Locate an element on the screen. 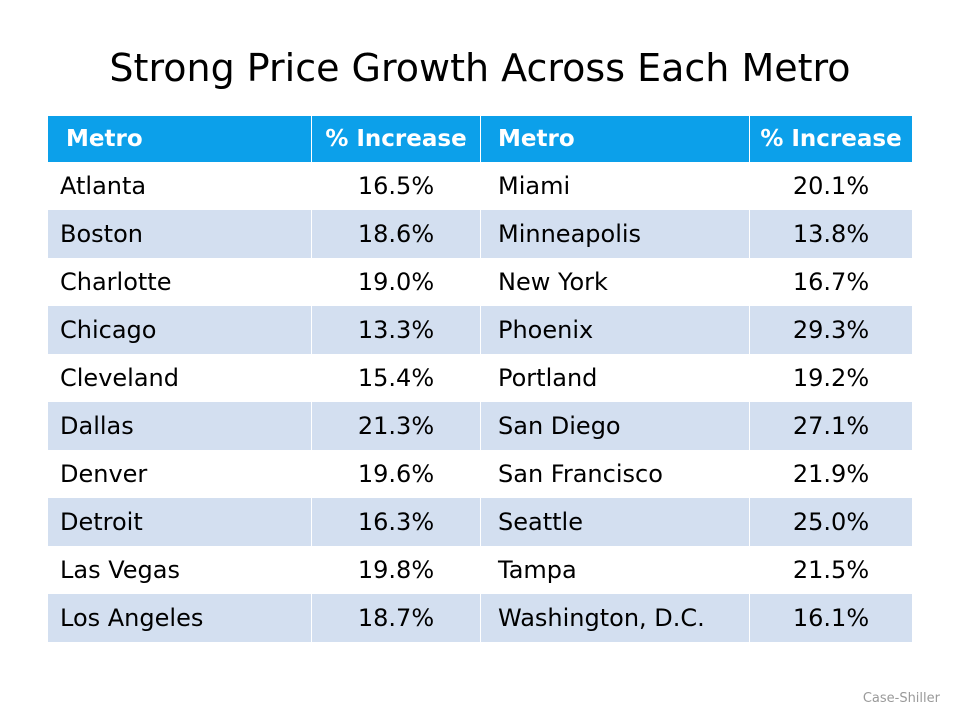 The width and height of the screenshot is (960, 720). metro-cell: Chicago is located at coordinates (179, 330).